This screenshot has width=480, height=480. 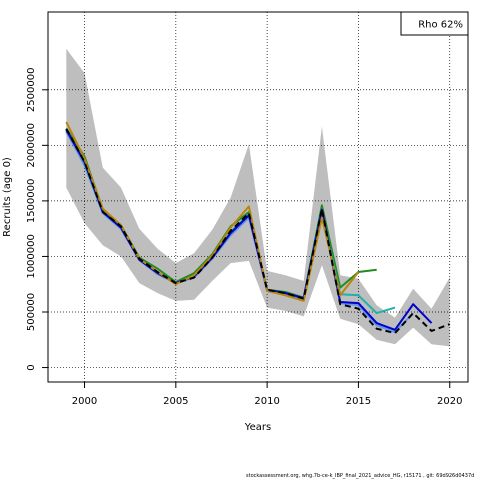 I want to click on x-tick-label: 2000, so click(x=84, y=401).